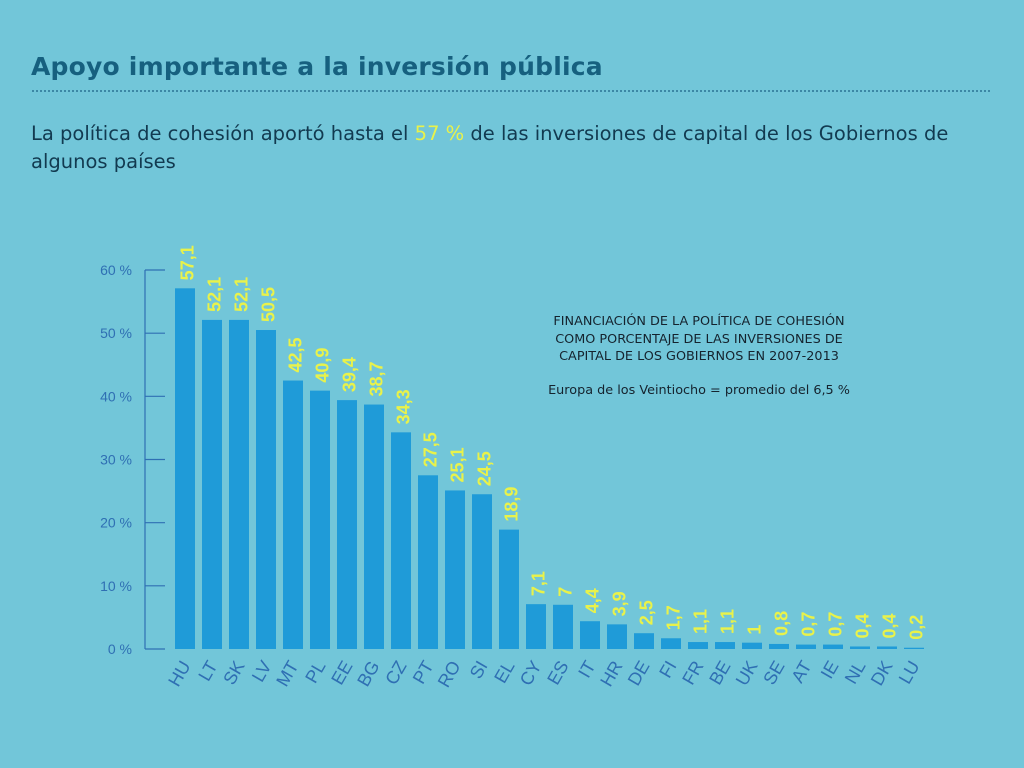 This screenshot has height=768, width=1024. Describe the element at coordinates (423, 672) in the screenshot. I see `x-tick-label: PT` at that location.